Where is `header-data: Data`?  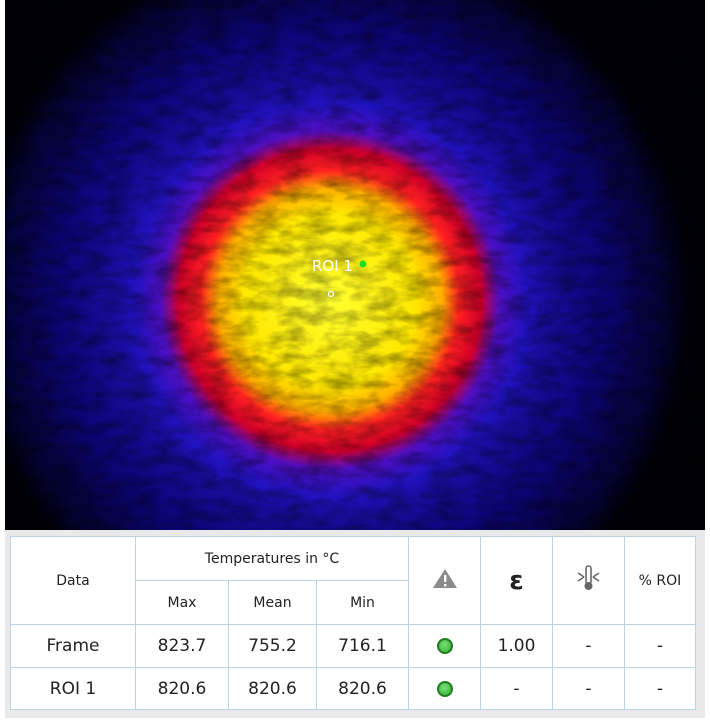
header-data: Data is located at coordinates (73, 580).